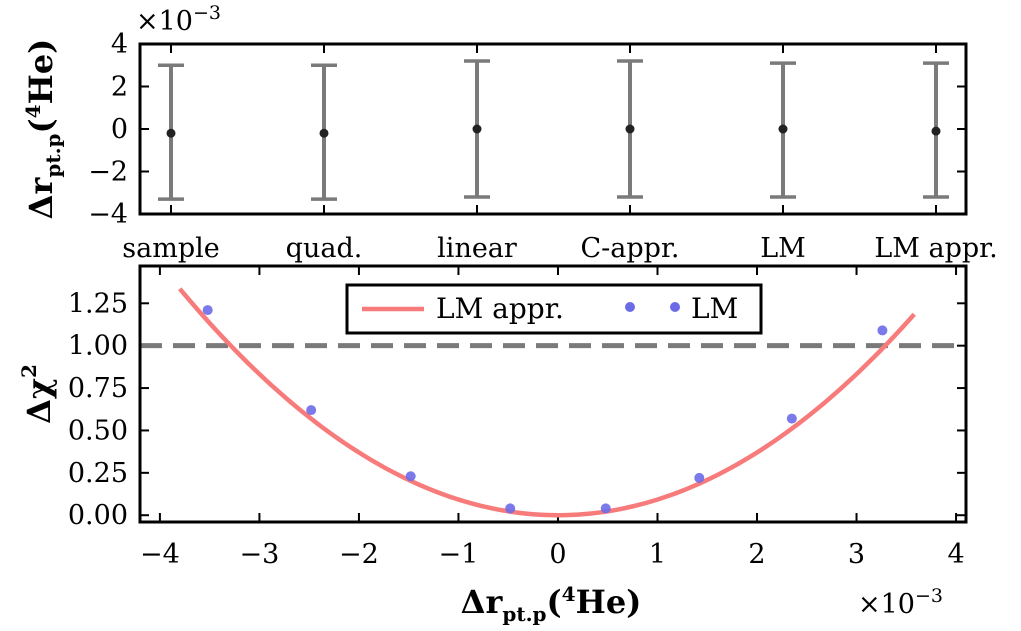 The image size is (1021, 631). I want to click on top-ytick-label: −4, so click(108, 214).